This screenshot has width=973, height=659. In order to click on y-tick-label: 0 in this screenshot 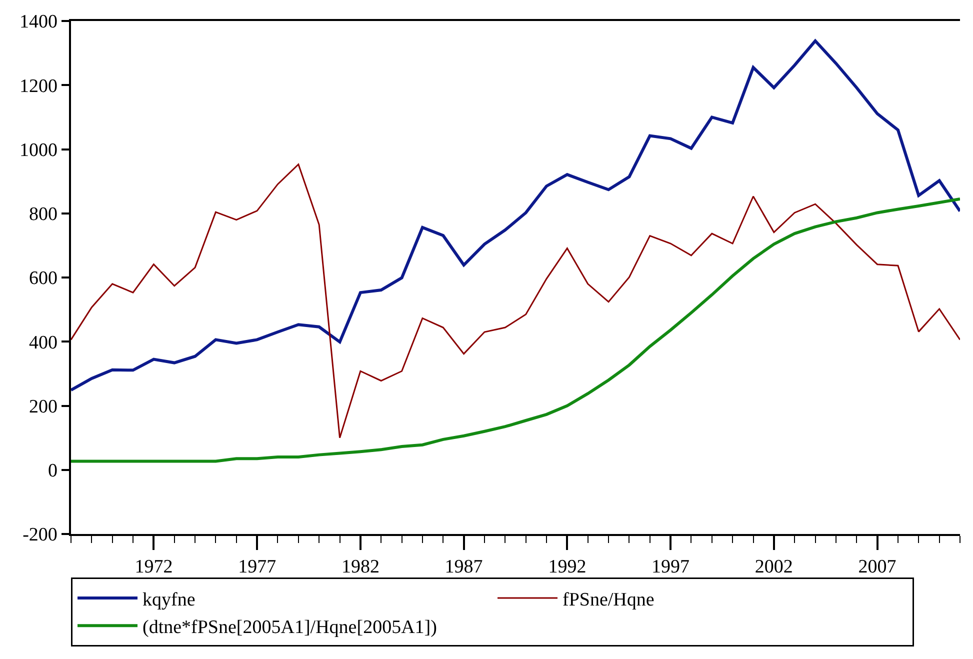, I will do `click(53, 471)`.